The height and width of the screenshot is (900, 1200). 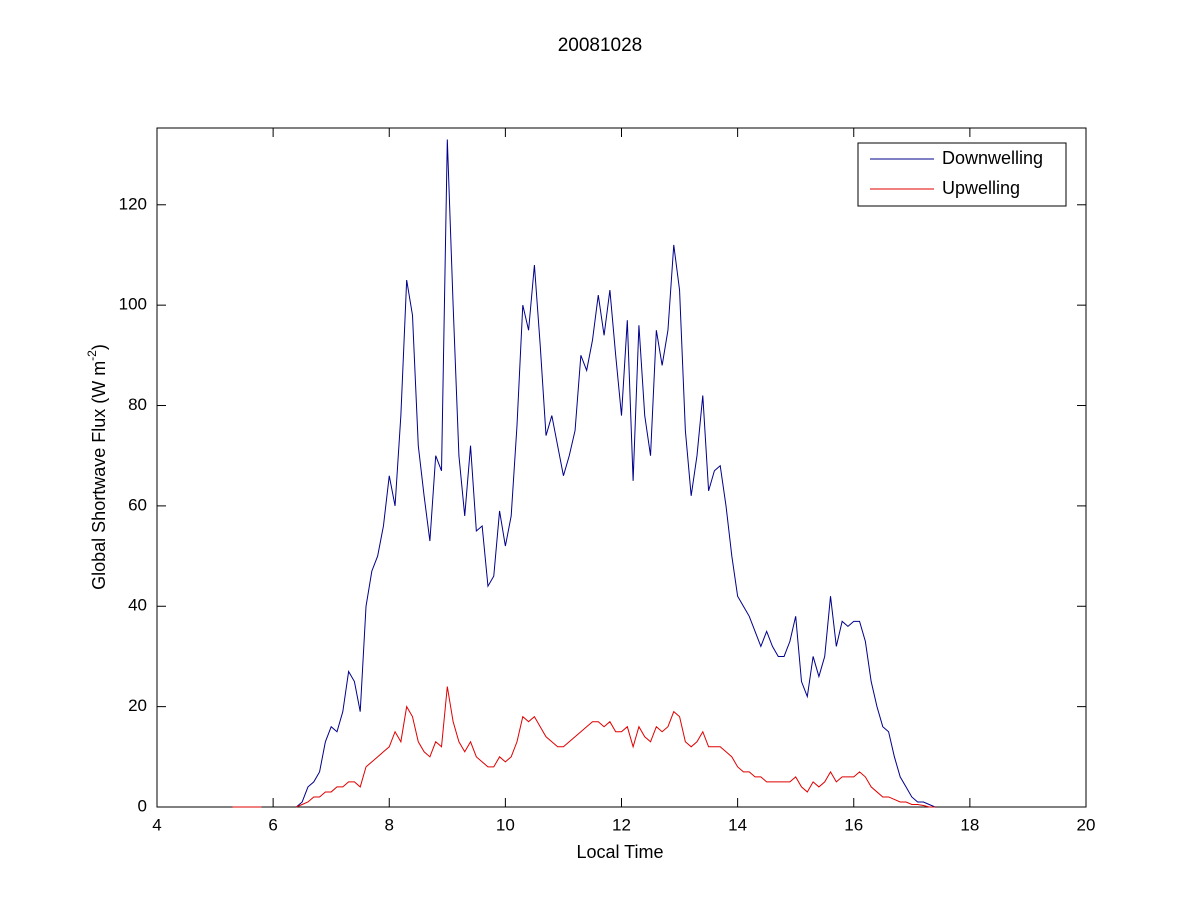 What do you see at coordinates (137, 605) in the screenshot?
I see `y-tick-label: 40` at bounding box center [137, 605].